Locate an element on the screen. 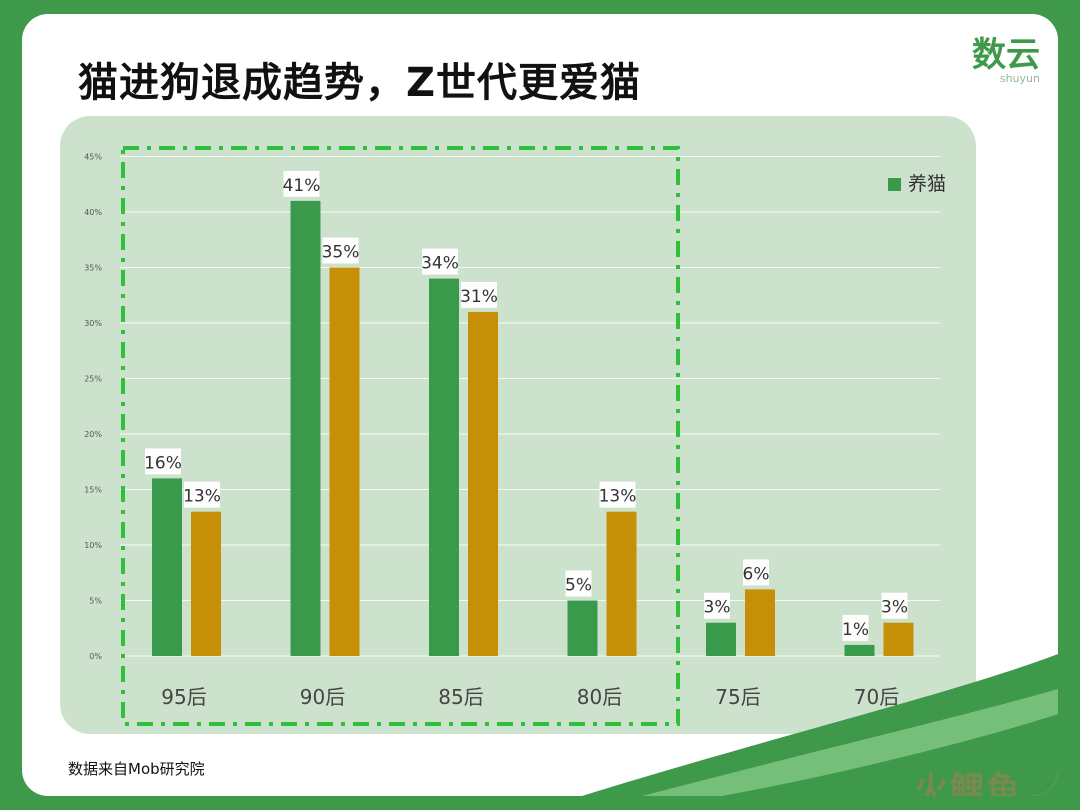 The width and height of the screenshot is (1080, 810). y-tick-label: 40% is located at coordinates (93, 212).